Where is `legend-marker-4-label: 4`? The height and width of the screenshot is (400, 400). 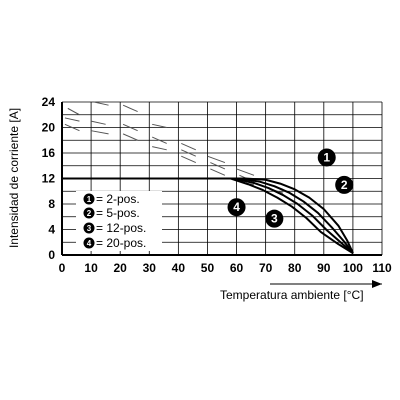 legend-marker-4-label: 4 is located at coordinates (89, 243).